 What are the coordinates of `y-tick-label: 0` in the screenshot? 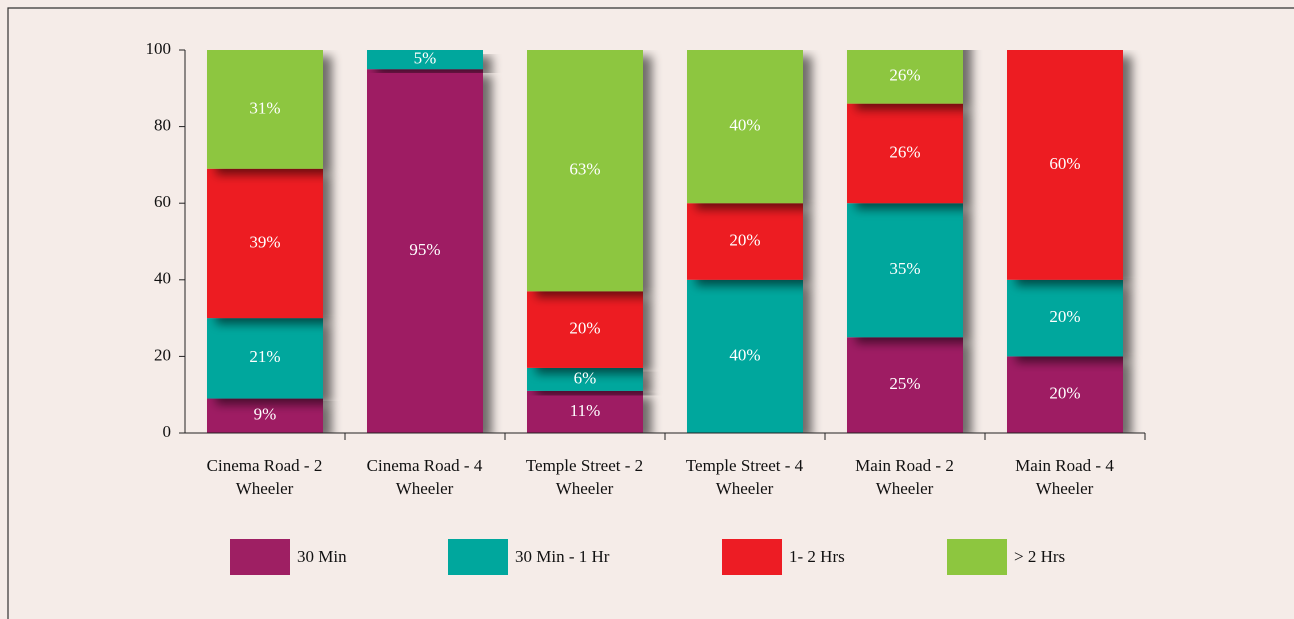 It's located at (167, 431).